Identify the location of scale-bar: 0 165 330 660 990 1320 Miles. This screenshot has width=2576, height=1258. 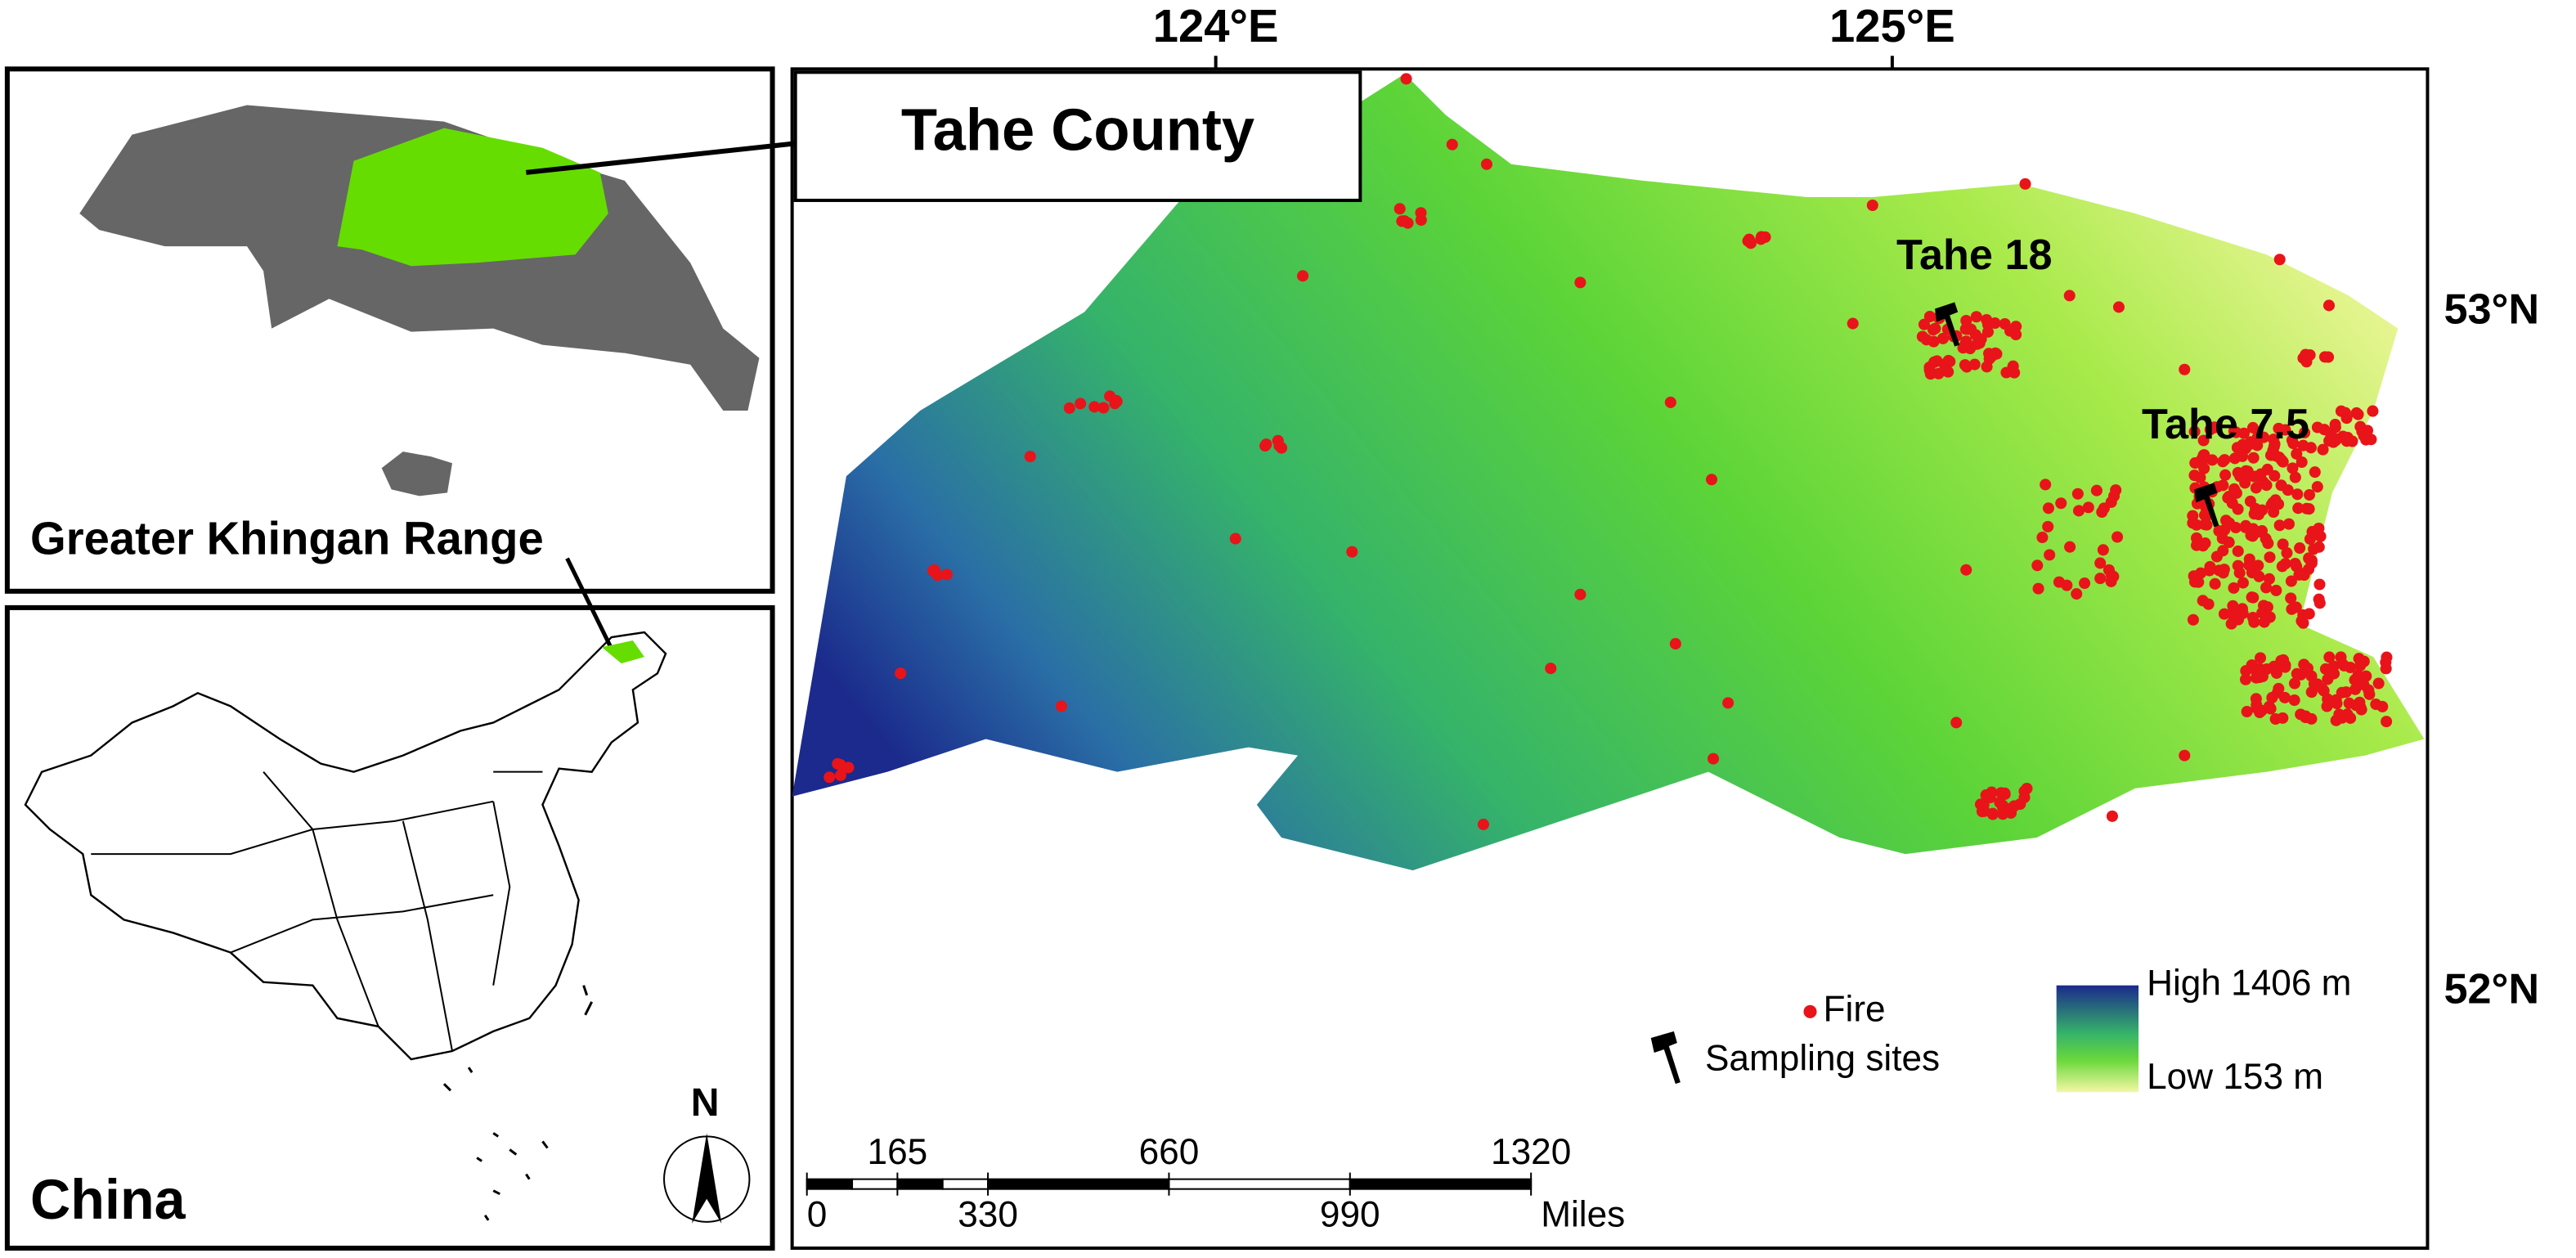
(1216, 1183).